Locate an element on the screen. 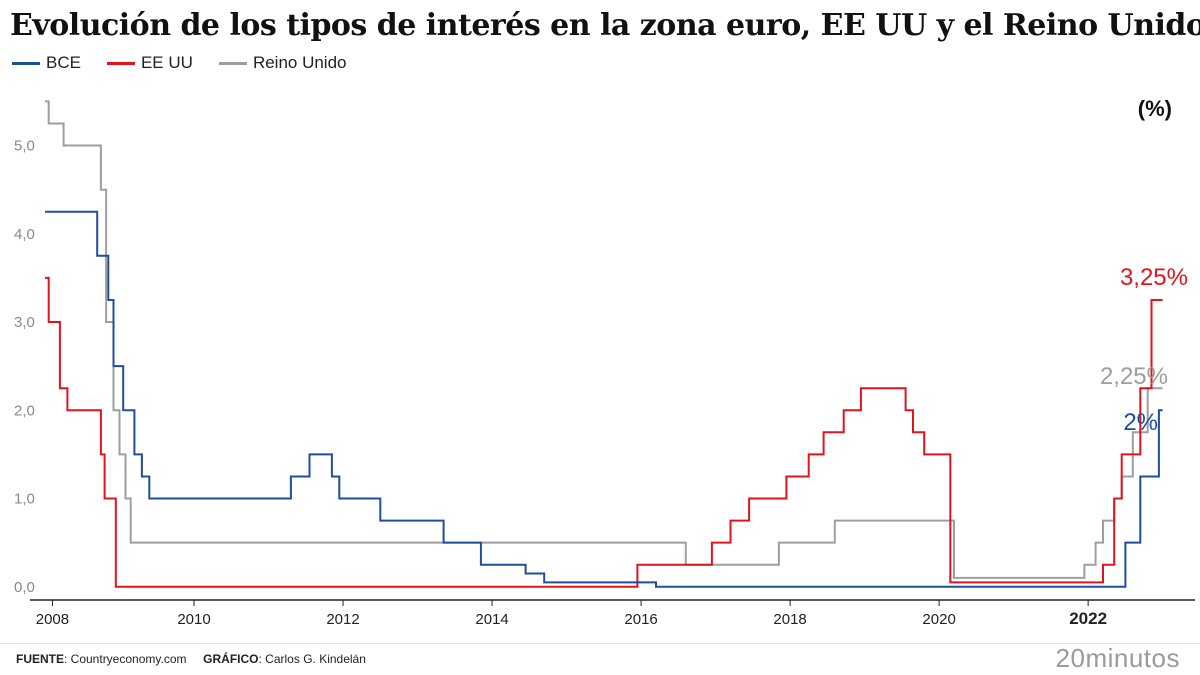 The image size is (1200, 675). end-label-bce: 2% is located at coordinates (1140, 422).